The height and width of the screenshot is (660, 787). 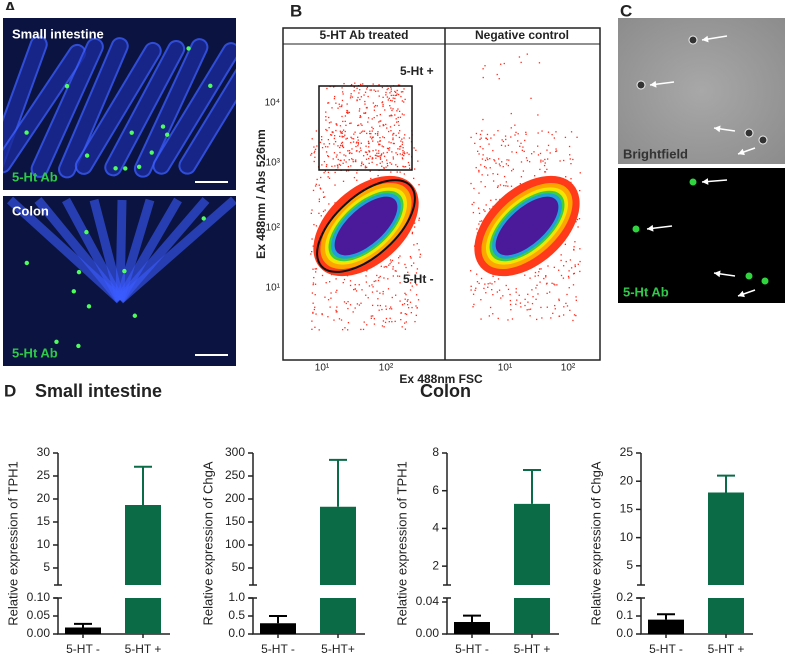 What do you see at coordinates (435, 452) in the screenshot?
I see `y-tick-label: 8` at bounding box center [435, 452].